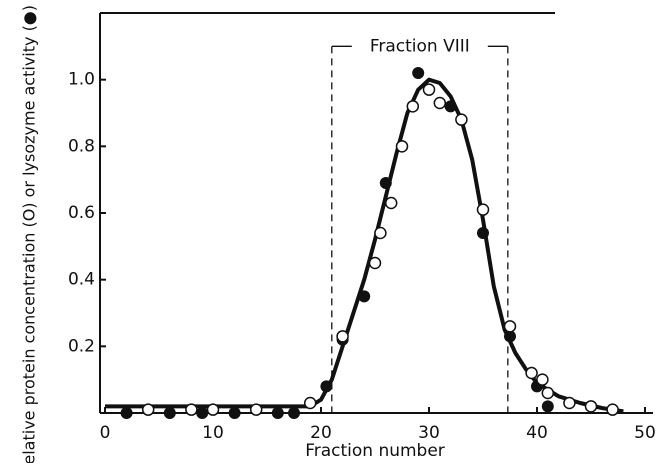 This screenshot has height=463, width=656. I want to click on annotation-bg, so click(419, 46).